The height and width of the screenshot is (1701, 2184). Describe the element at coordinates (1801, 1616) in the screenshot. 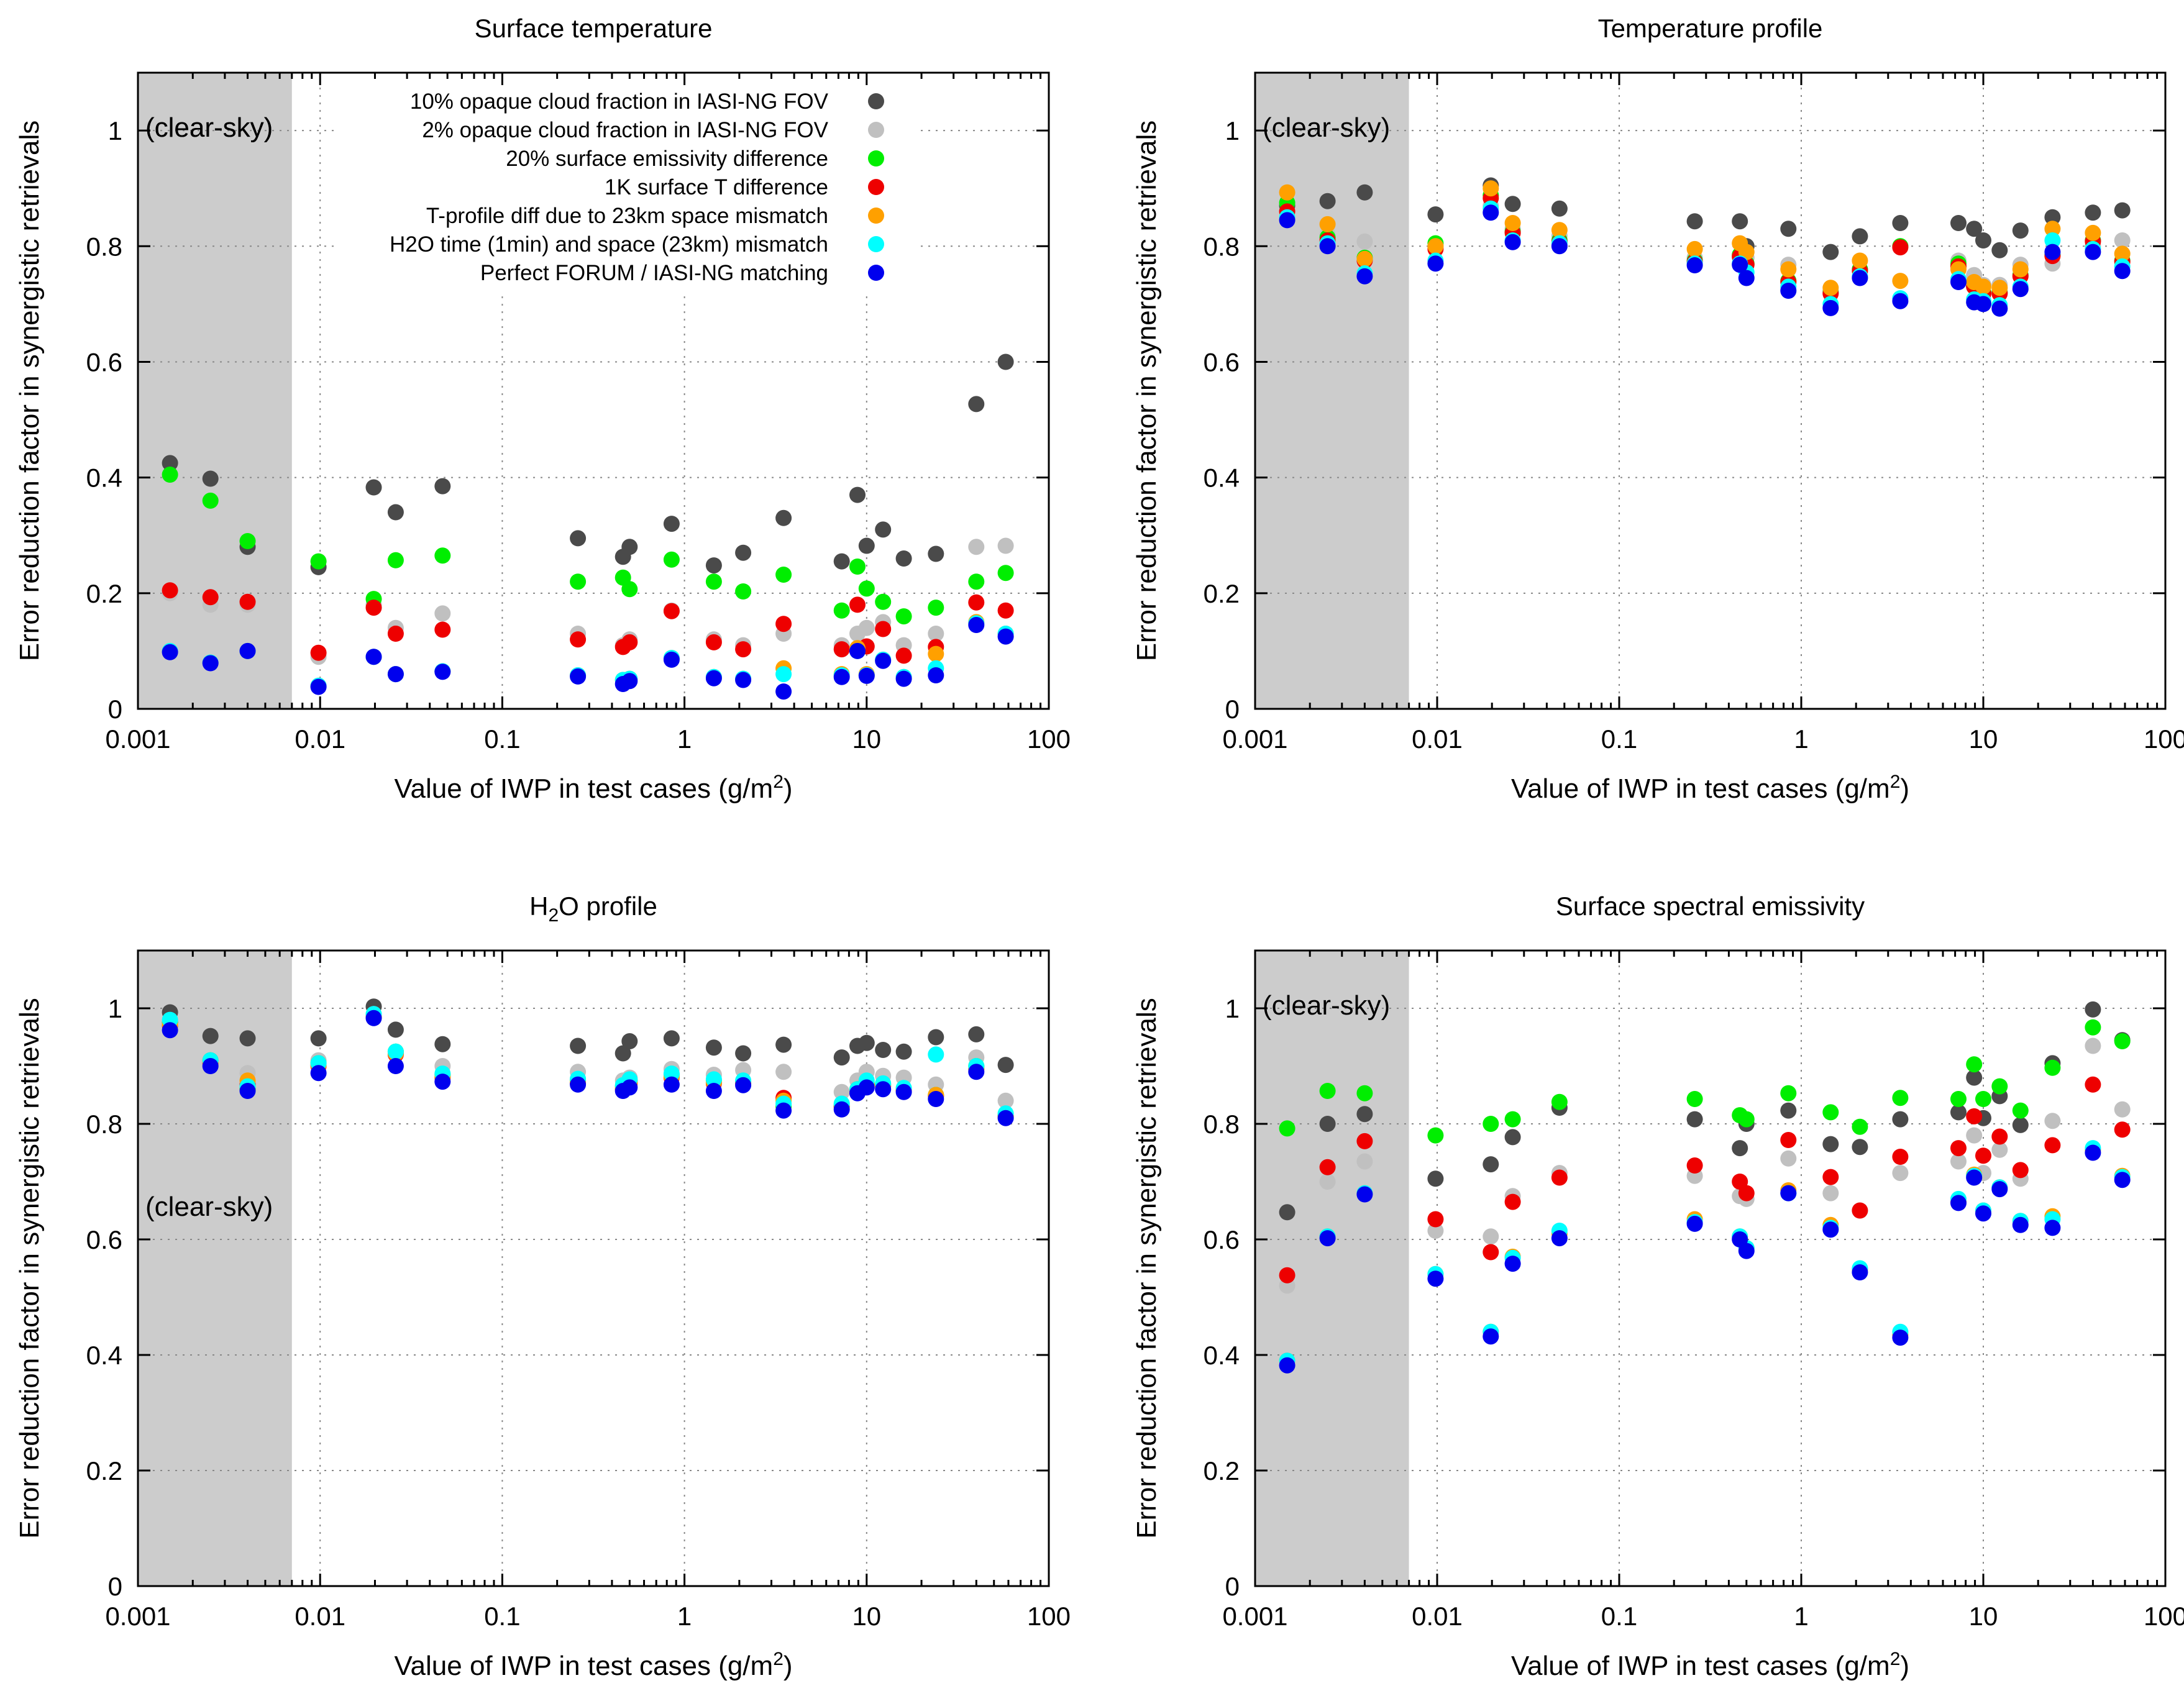

I see `x-tick-label: 1` at that location.